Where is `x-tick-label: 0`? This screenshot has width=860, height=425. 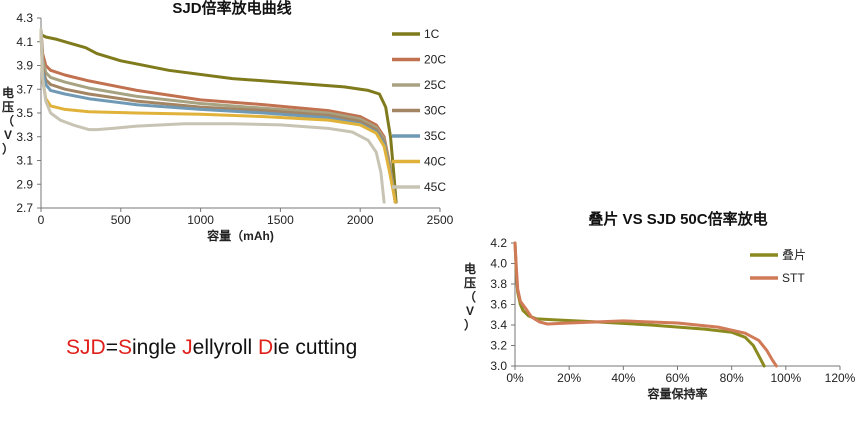
x-tick-label: 0 is located at coordinates (41, 220).